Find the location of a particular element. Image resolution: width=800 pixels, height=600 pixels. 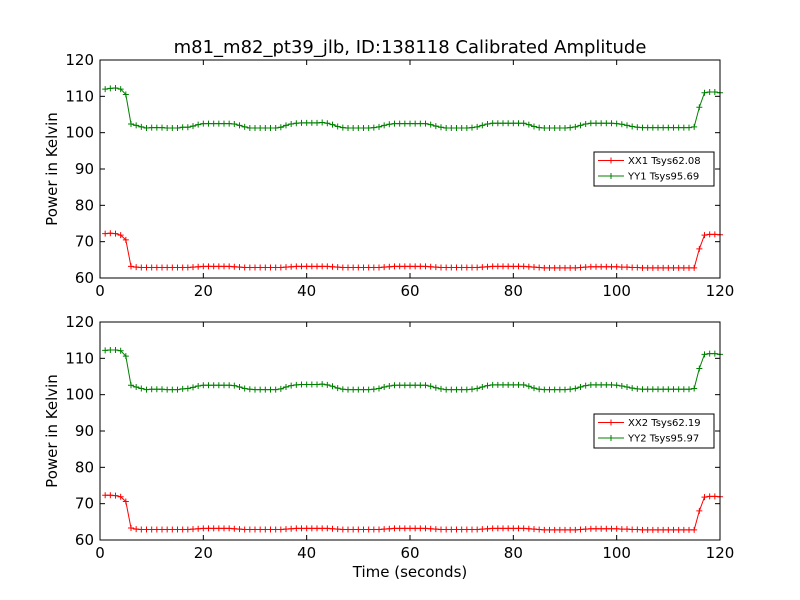

y-tick-label: 80 is located at coordinates (84, 205).